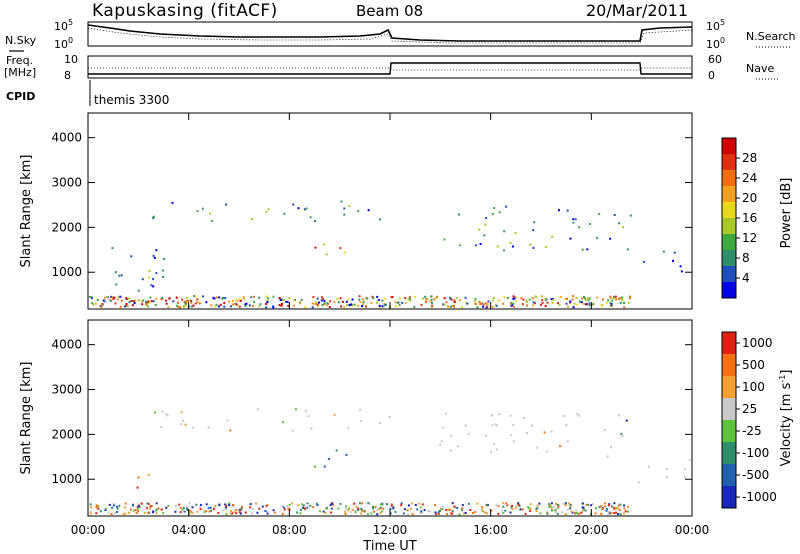 This screenshot has height=554, width=800. Describe the element at coordinates (749, 178) in the screenshot. I see `colorbar-tick-label: 24` at that location.